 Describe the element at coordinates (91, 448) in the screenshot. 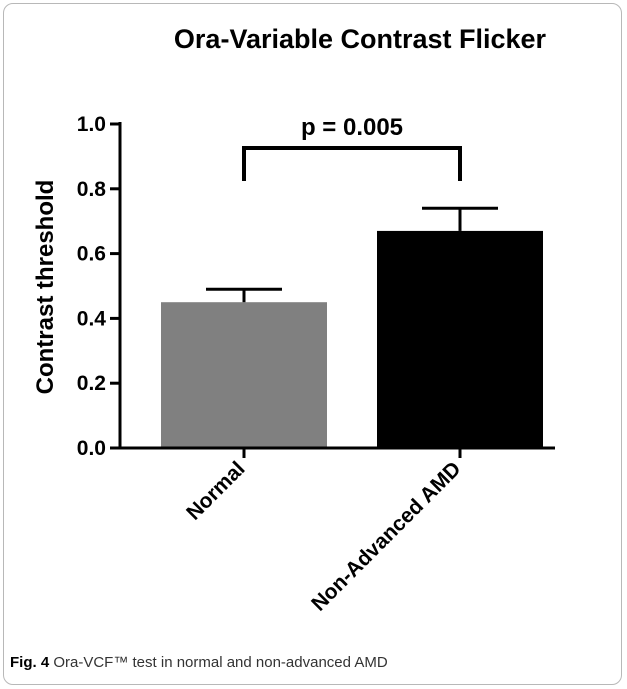

I see `y-tick-label-0: 0.0` at that location.